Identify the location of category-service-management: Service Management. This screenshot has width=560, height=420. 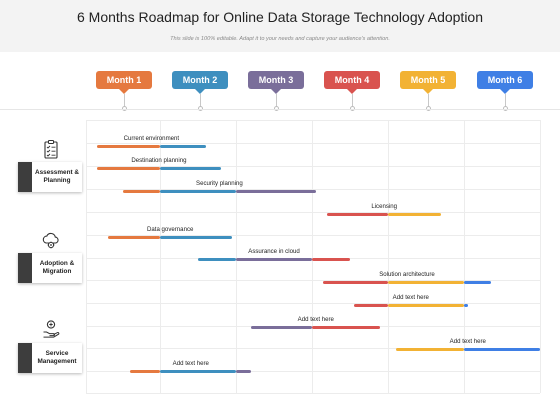
(50, 358).